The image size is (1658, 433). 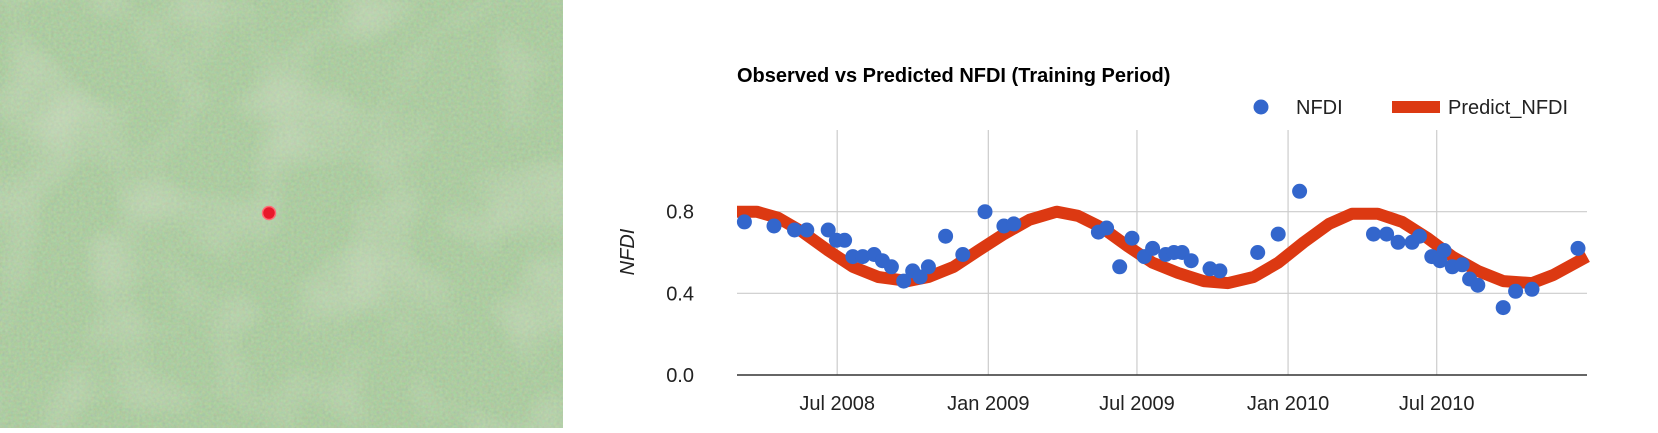 I want to click on location-marker, so click(x=269, y=213).